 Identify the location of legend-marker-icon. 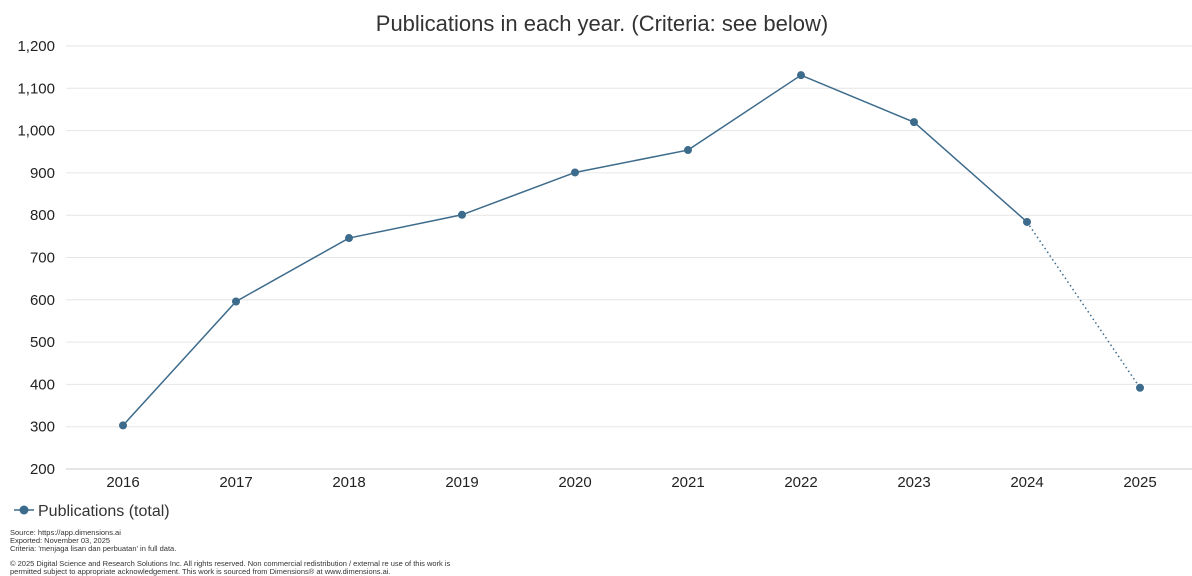
(24, 510).